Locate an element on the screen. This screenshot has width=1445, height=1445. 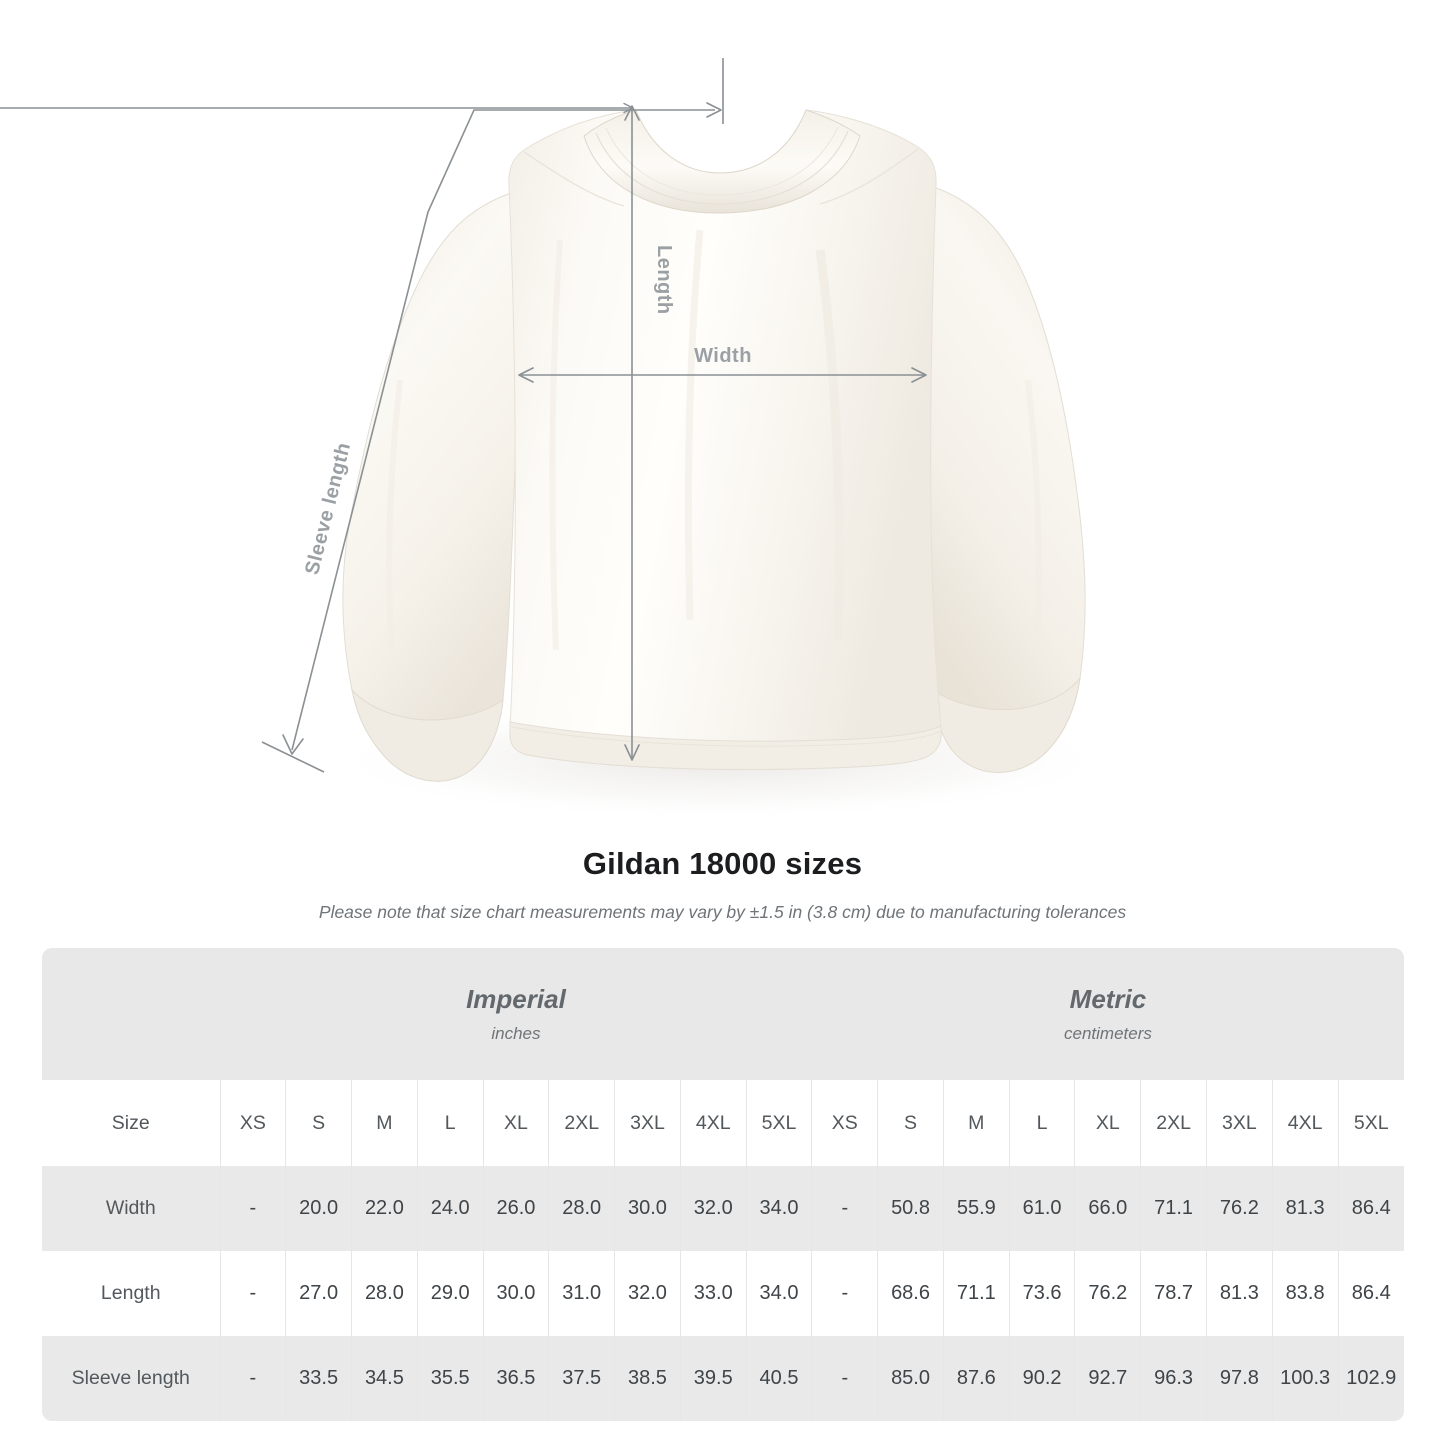
row-label-length: Length is located at coordinates (131, 1293).